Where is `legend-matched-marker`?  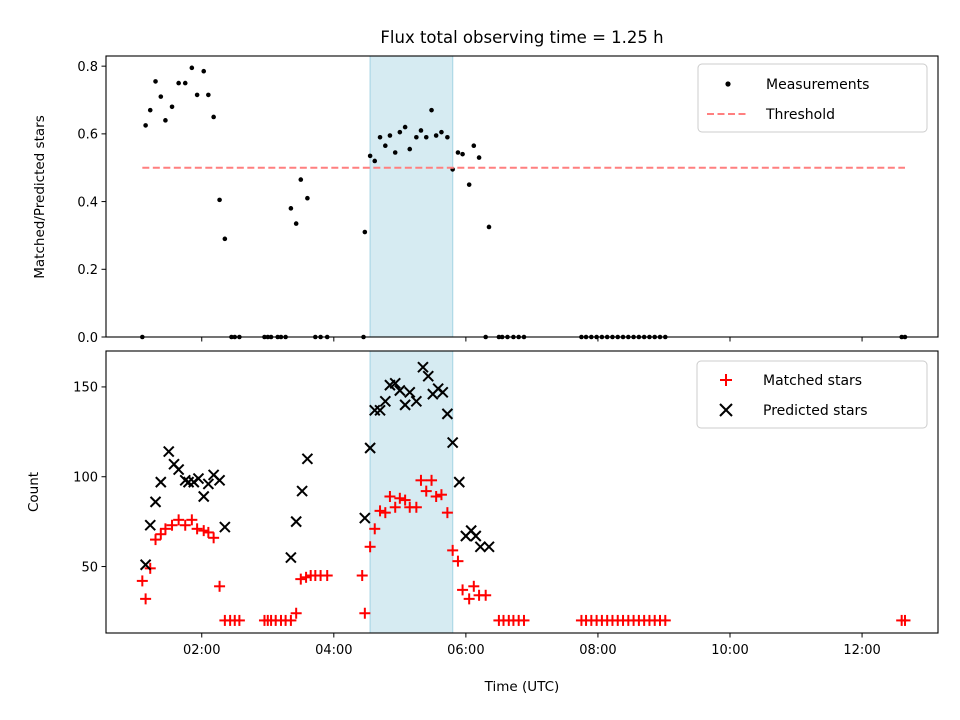
legend-matched-marker is located at coordinates (726, 380).